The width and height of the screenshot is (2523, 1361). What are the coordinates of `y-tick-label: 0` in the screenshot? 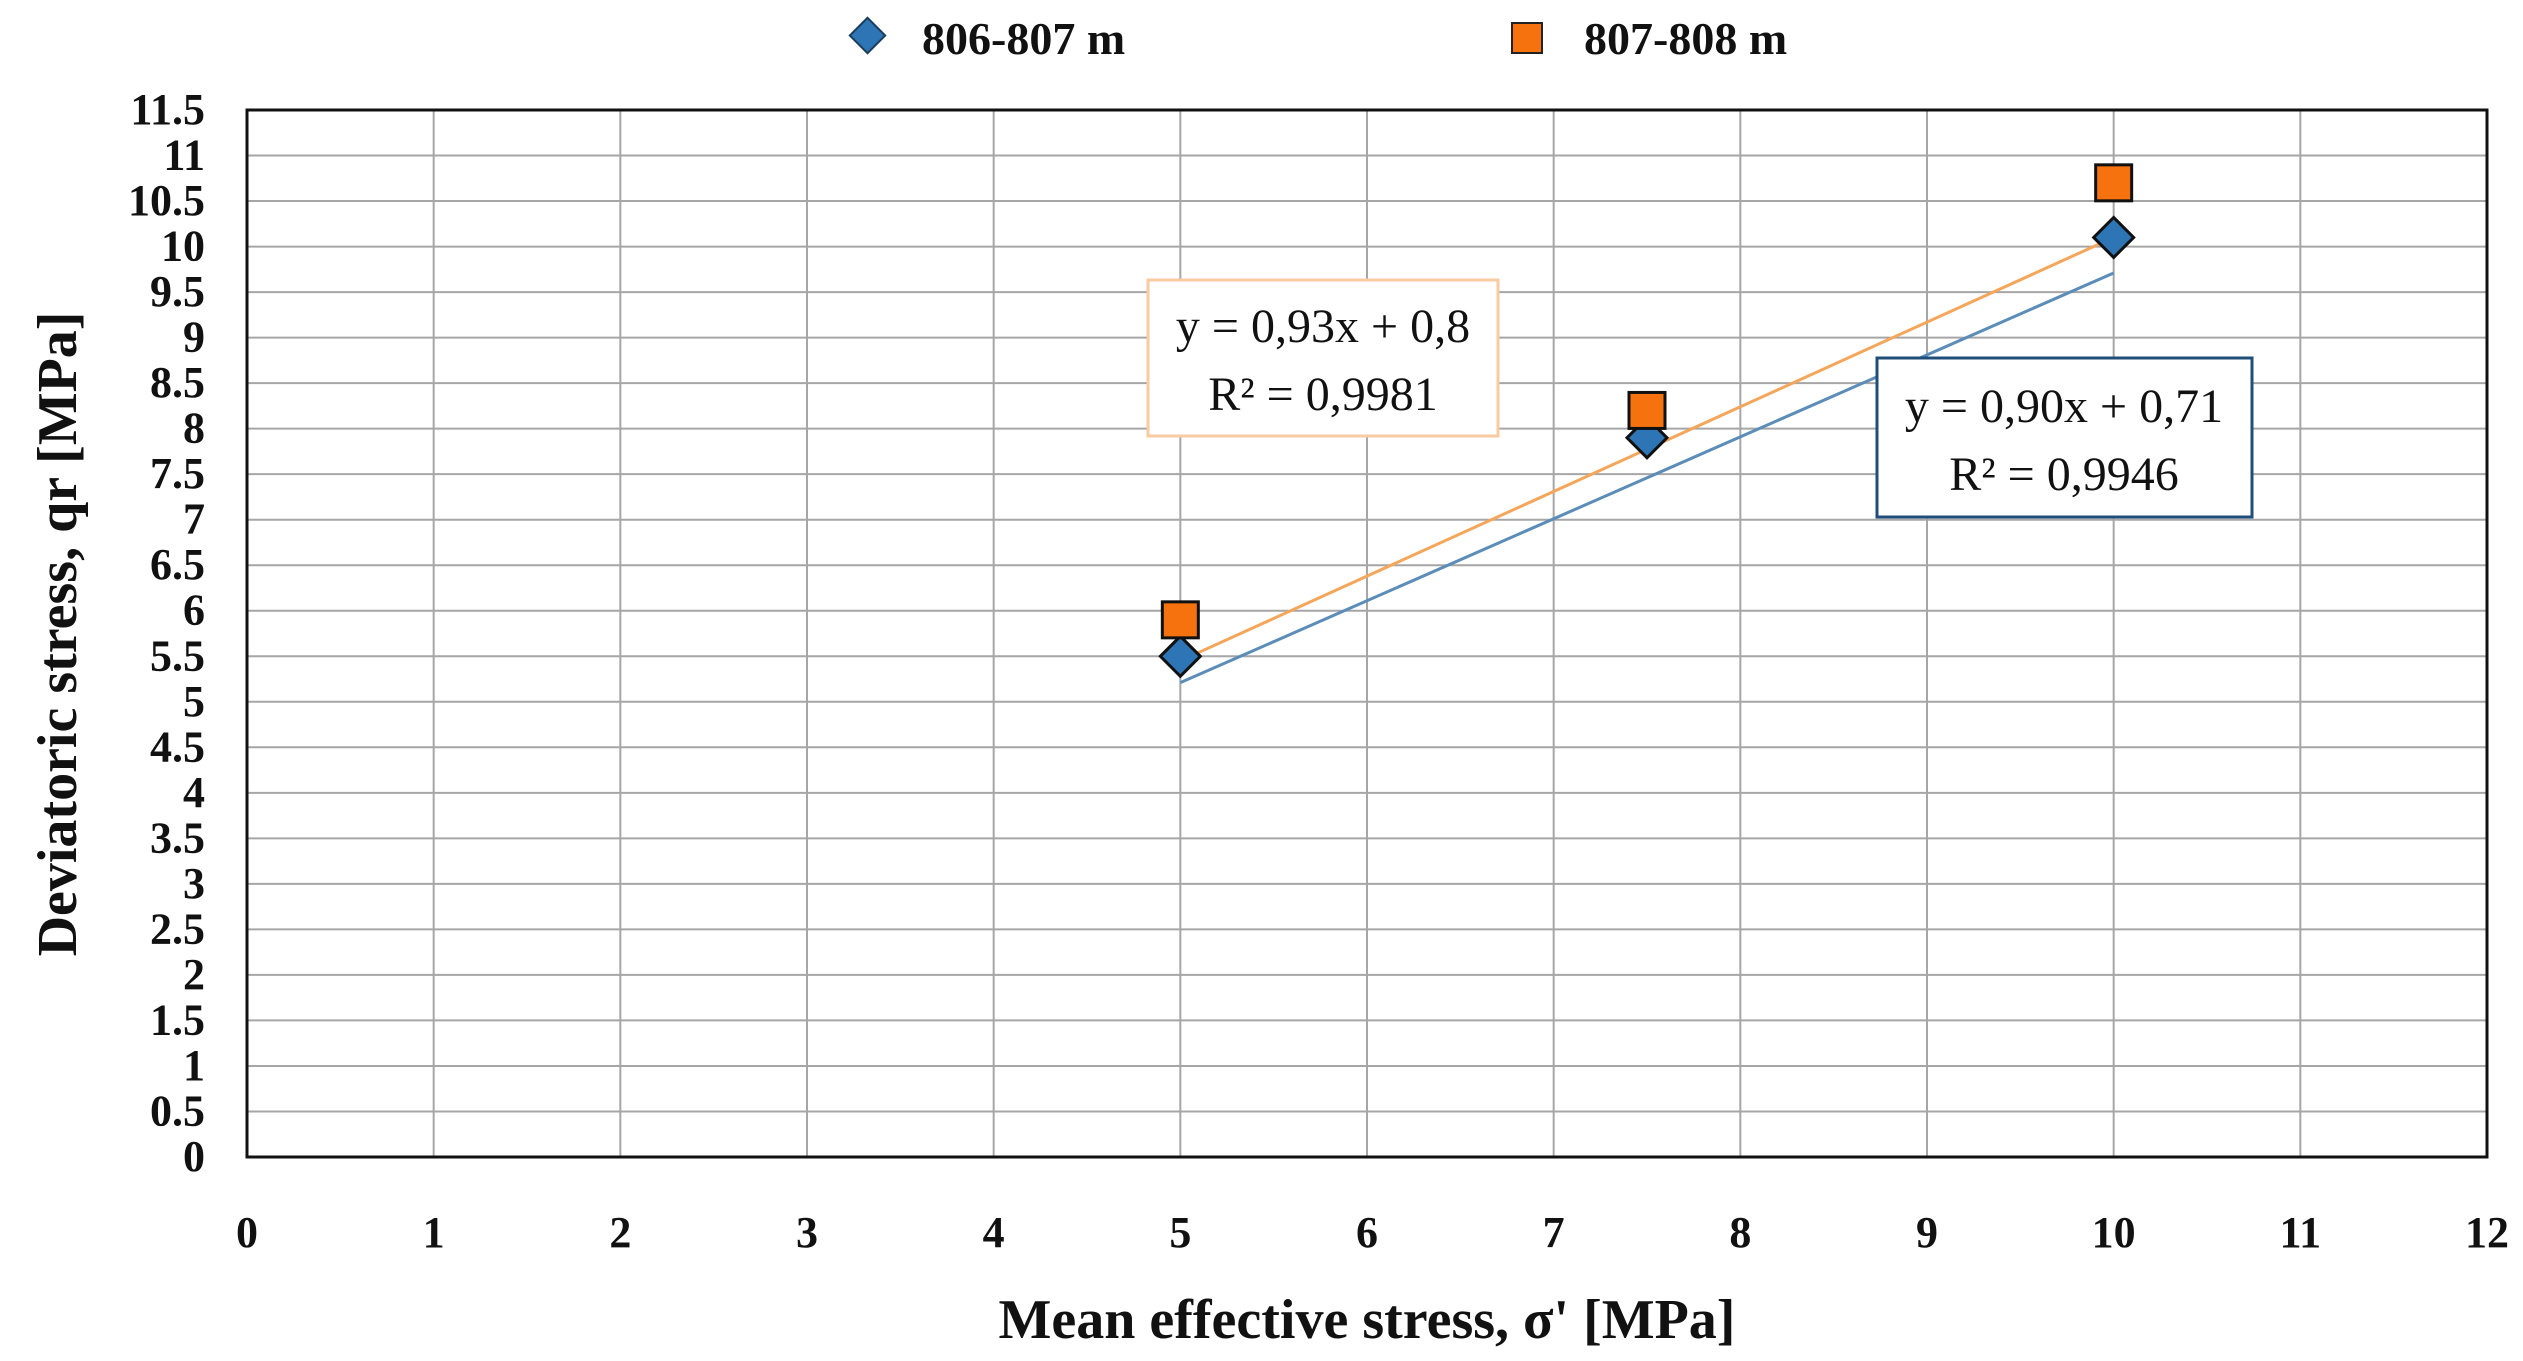 It's located at (194, 1156).